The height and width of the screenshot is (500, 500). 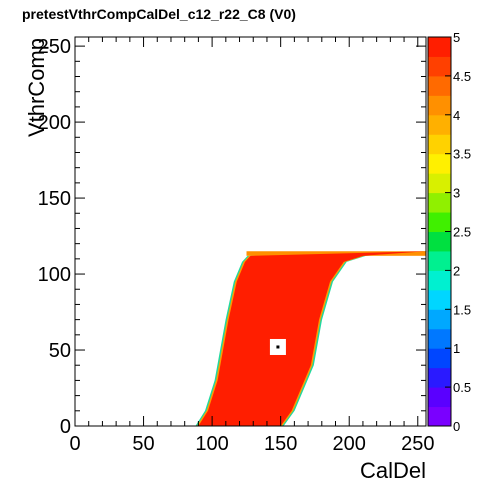 What do you see at coordinates (54, 123) in the screenshot?
I see `y-tick-label: 200` at bounding box center [54, 123].